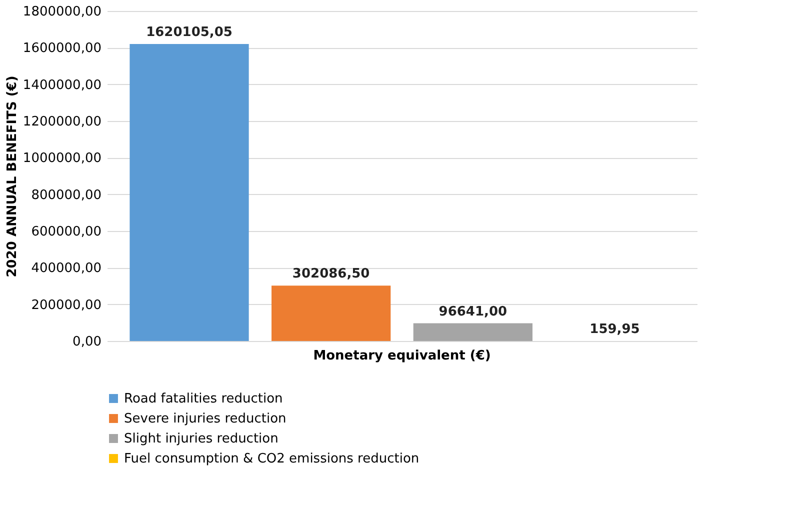  What do you see at coordinates (203, 399) in the screenshot?
I see `legend-label: Road fatalities reduction` at bounding box center [203, 399].